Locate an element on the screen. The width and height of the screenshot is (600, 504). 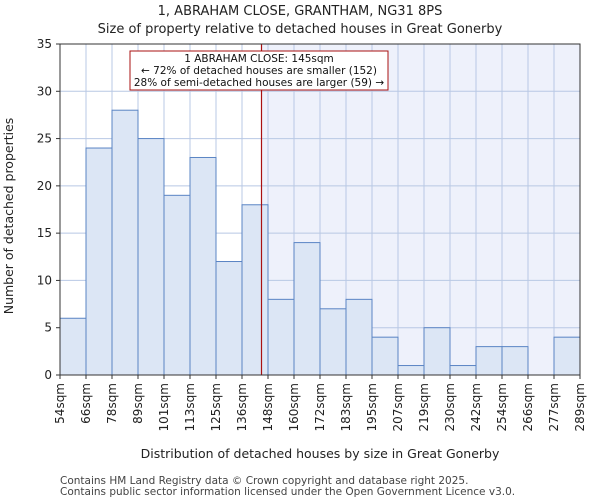
y-tick-label: 10 is located at coordinates (44, 280).